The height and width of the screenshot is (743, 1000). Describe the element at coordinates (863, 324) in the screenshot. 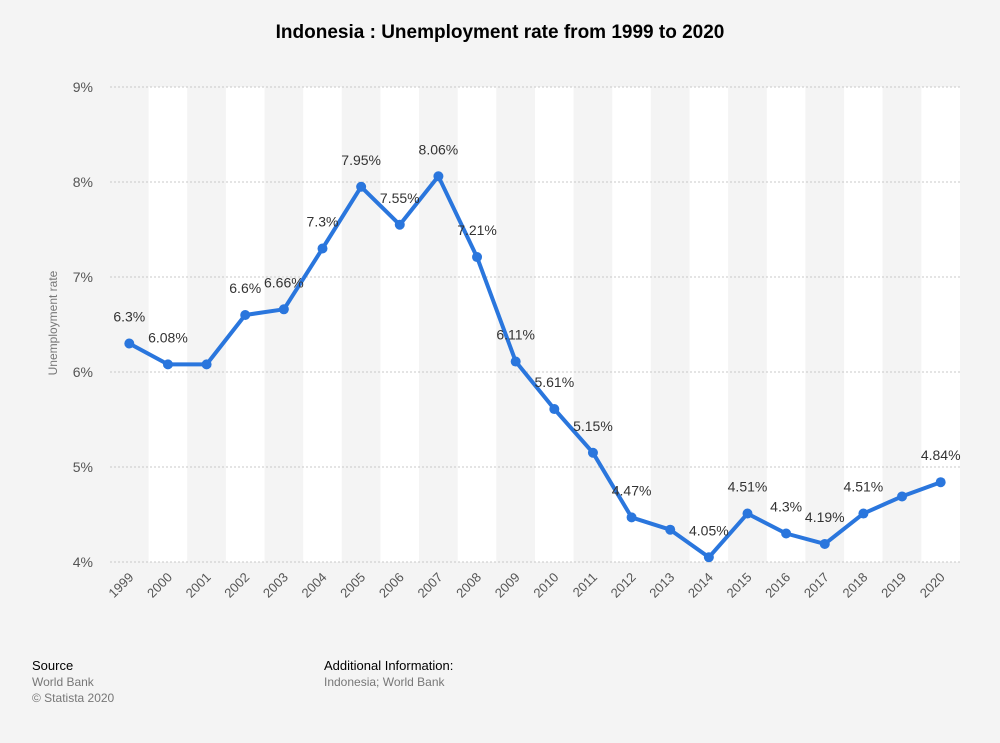

I see `column-band-2018` at that location.